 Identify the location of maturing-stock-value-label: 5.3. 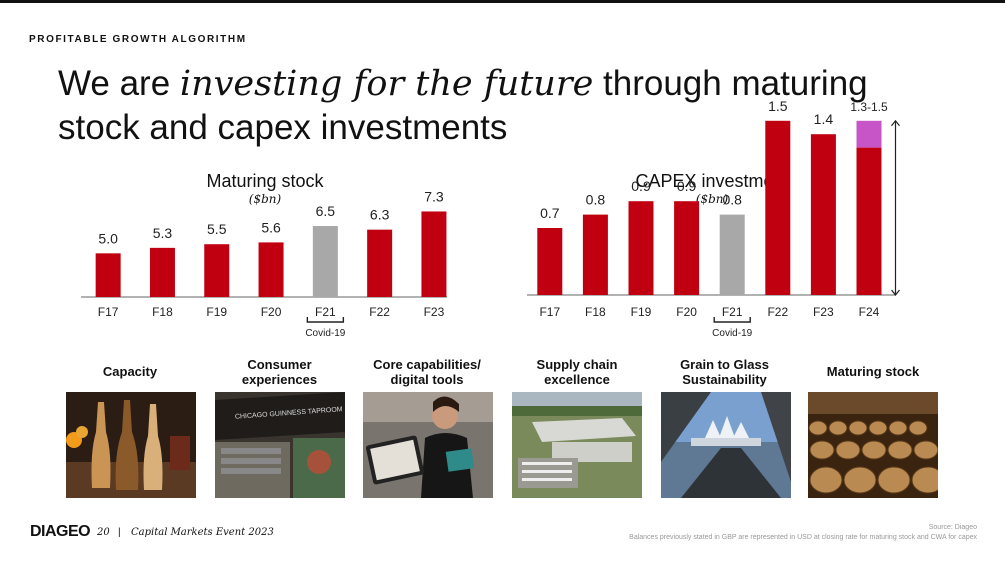
(163, 233).